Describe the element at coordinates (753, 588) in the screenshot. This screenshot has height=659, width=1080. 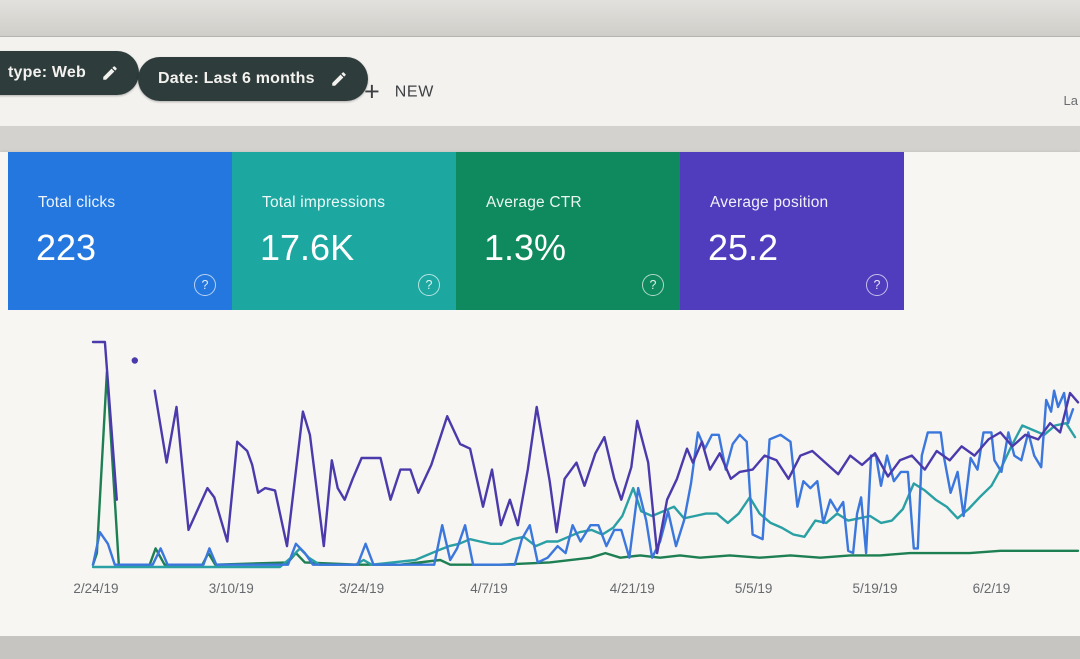
I see `x-tick-label: 5/5/19` at that location.